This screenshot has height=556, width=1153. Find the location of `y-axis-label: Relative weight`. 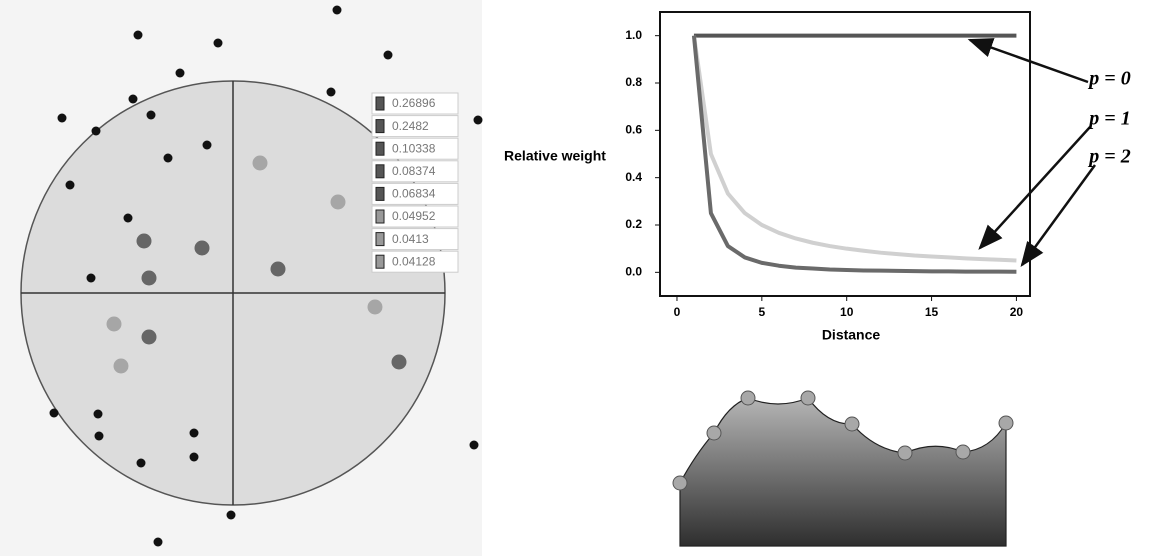

y-axis-label: Relative weight is located at coordinates (555, 156).